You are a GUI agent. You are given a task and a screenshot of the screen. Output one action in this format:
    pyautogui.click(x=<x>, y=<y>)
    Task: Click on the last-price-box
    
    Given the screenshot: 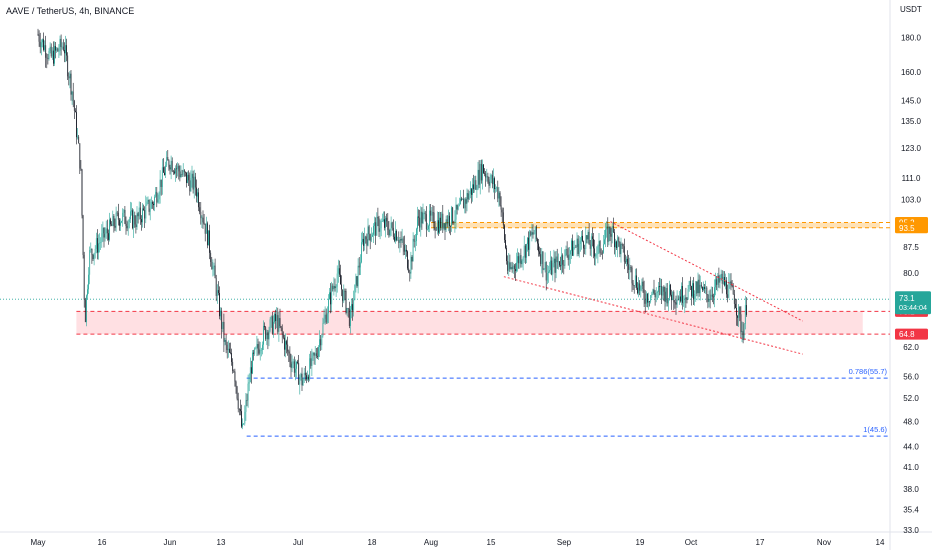 What is the action you would take?
    pyautogui.click(x=913, y=303)
    